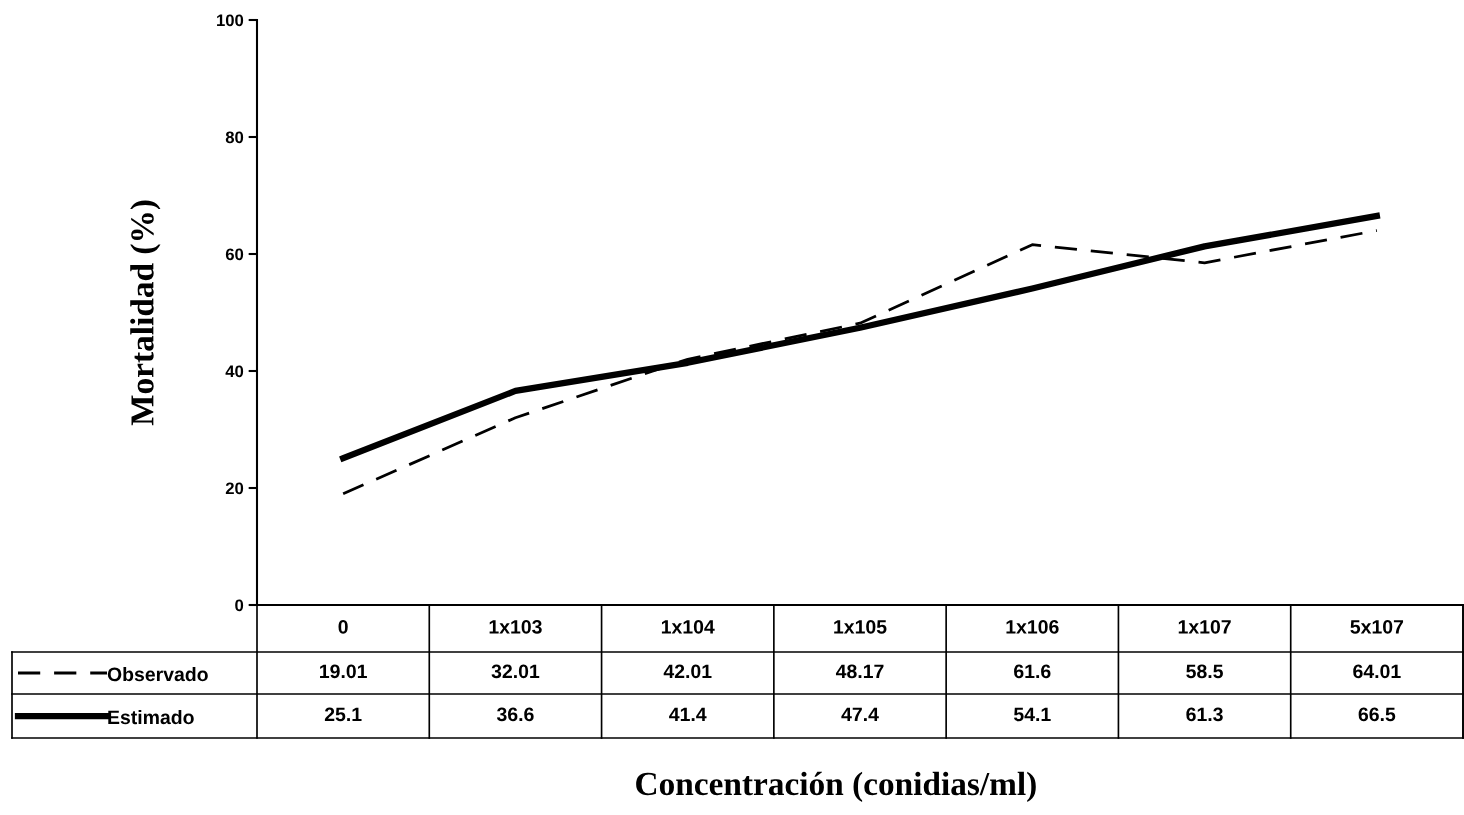  What do you see at coordinates (688, 714) in the screenshot?
I see `data-label: 41.4` at bounding box center [688, 714].